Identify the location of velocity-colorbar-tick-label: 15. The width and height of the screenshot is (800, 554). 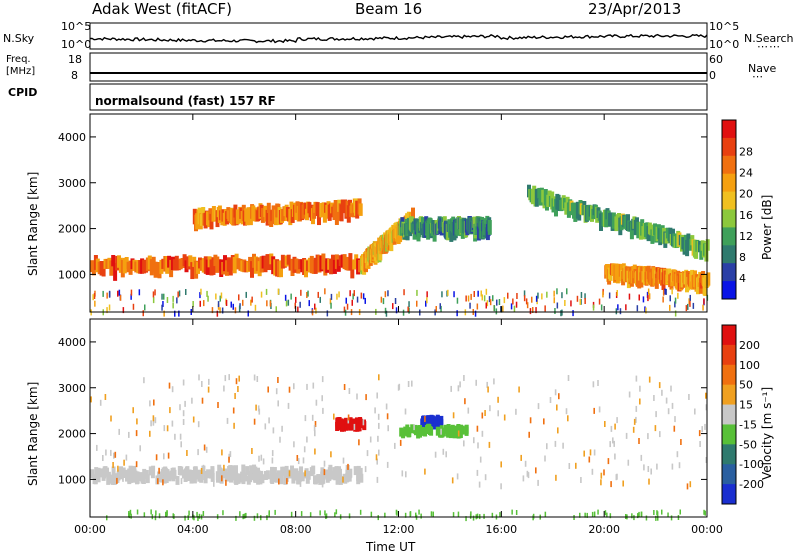
(746, 405).